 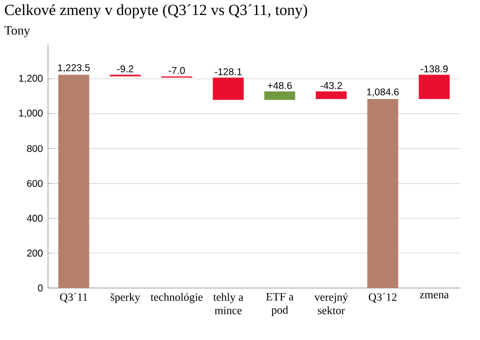 What do you see at coordinates (156, 11) in the screenshot?
I see `chart-title: Celkové zmeny v dopyte (Q3´12 vs Q3´11, tony)` at bounding box center [156, 11].